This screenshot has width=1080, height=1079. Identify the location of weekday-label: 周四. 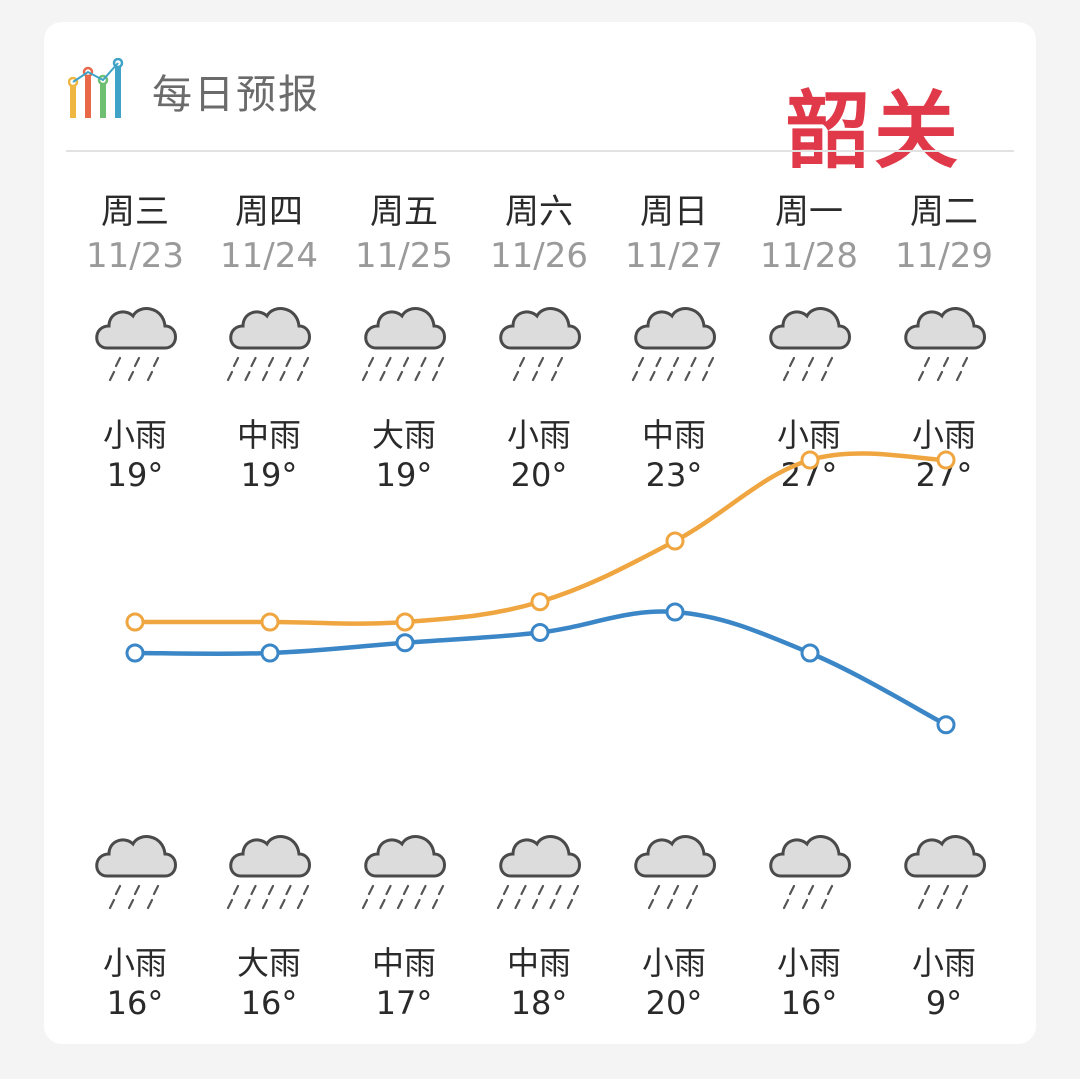
(269, 212).